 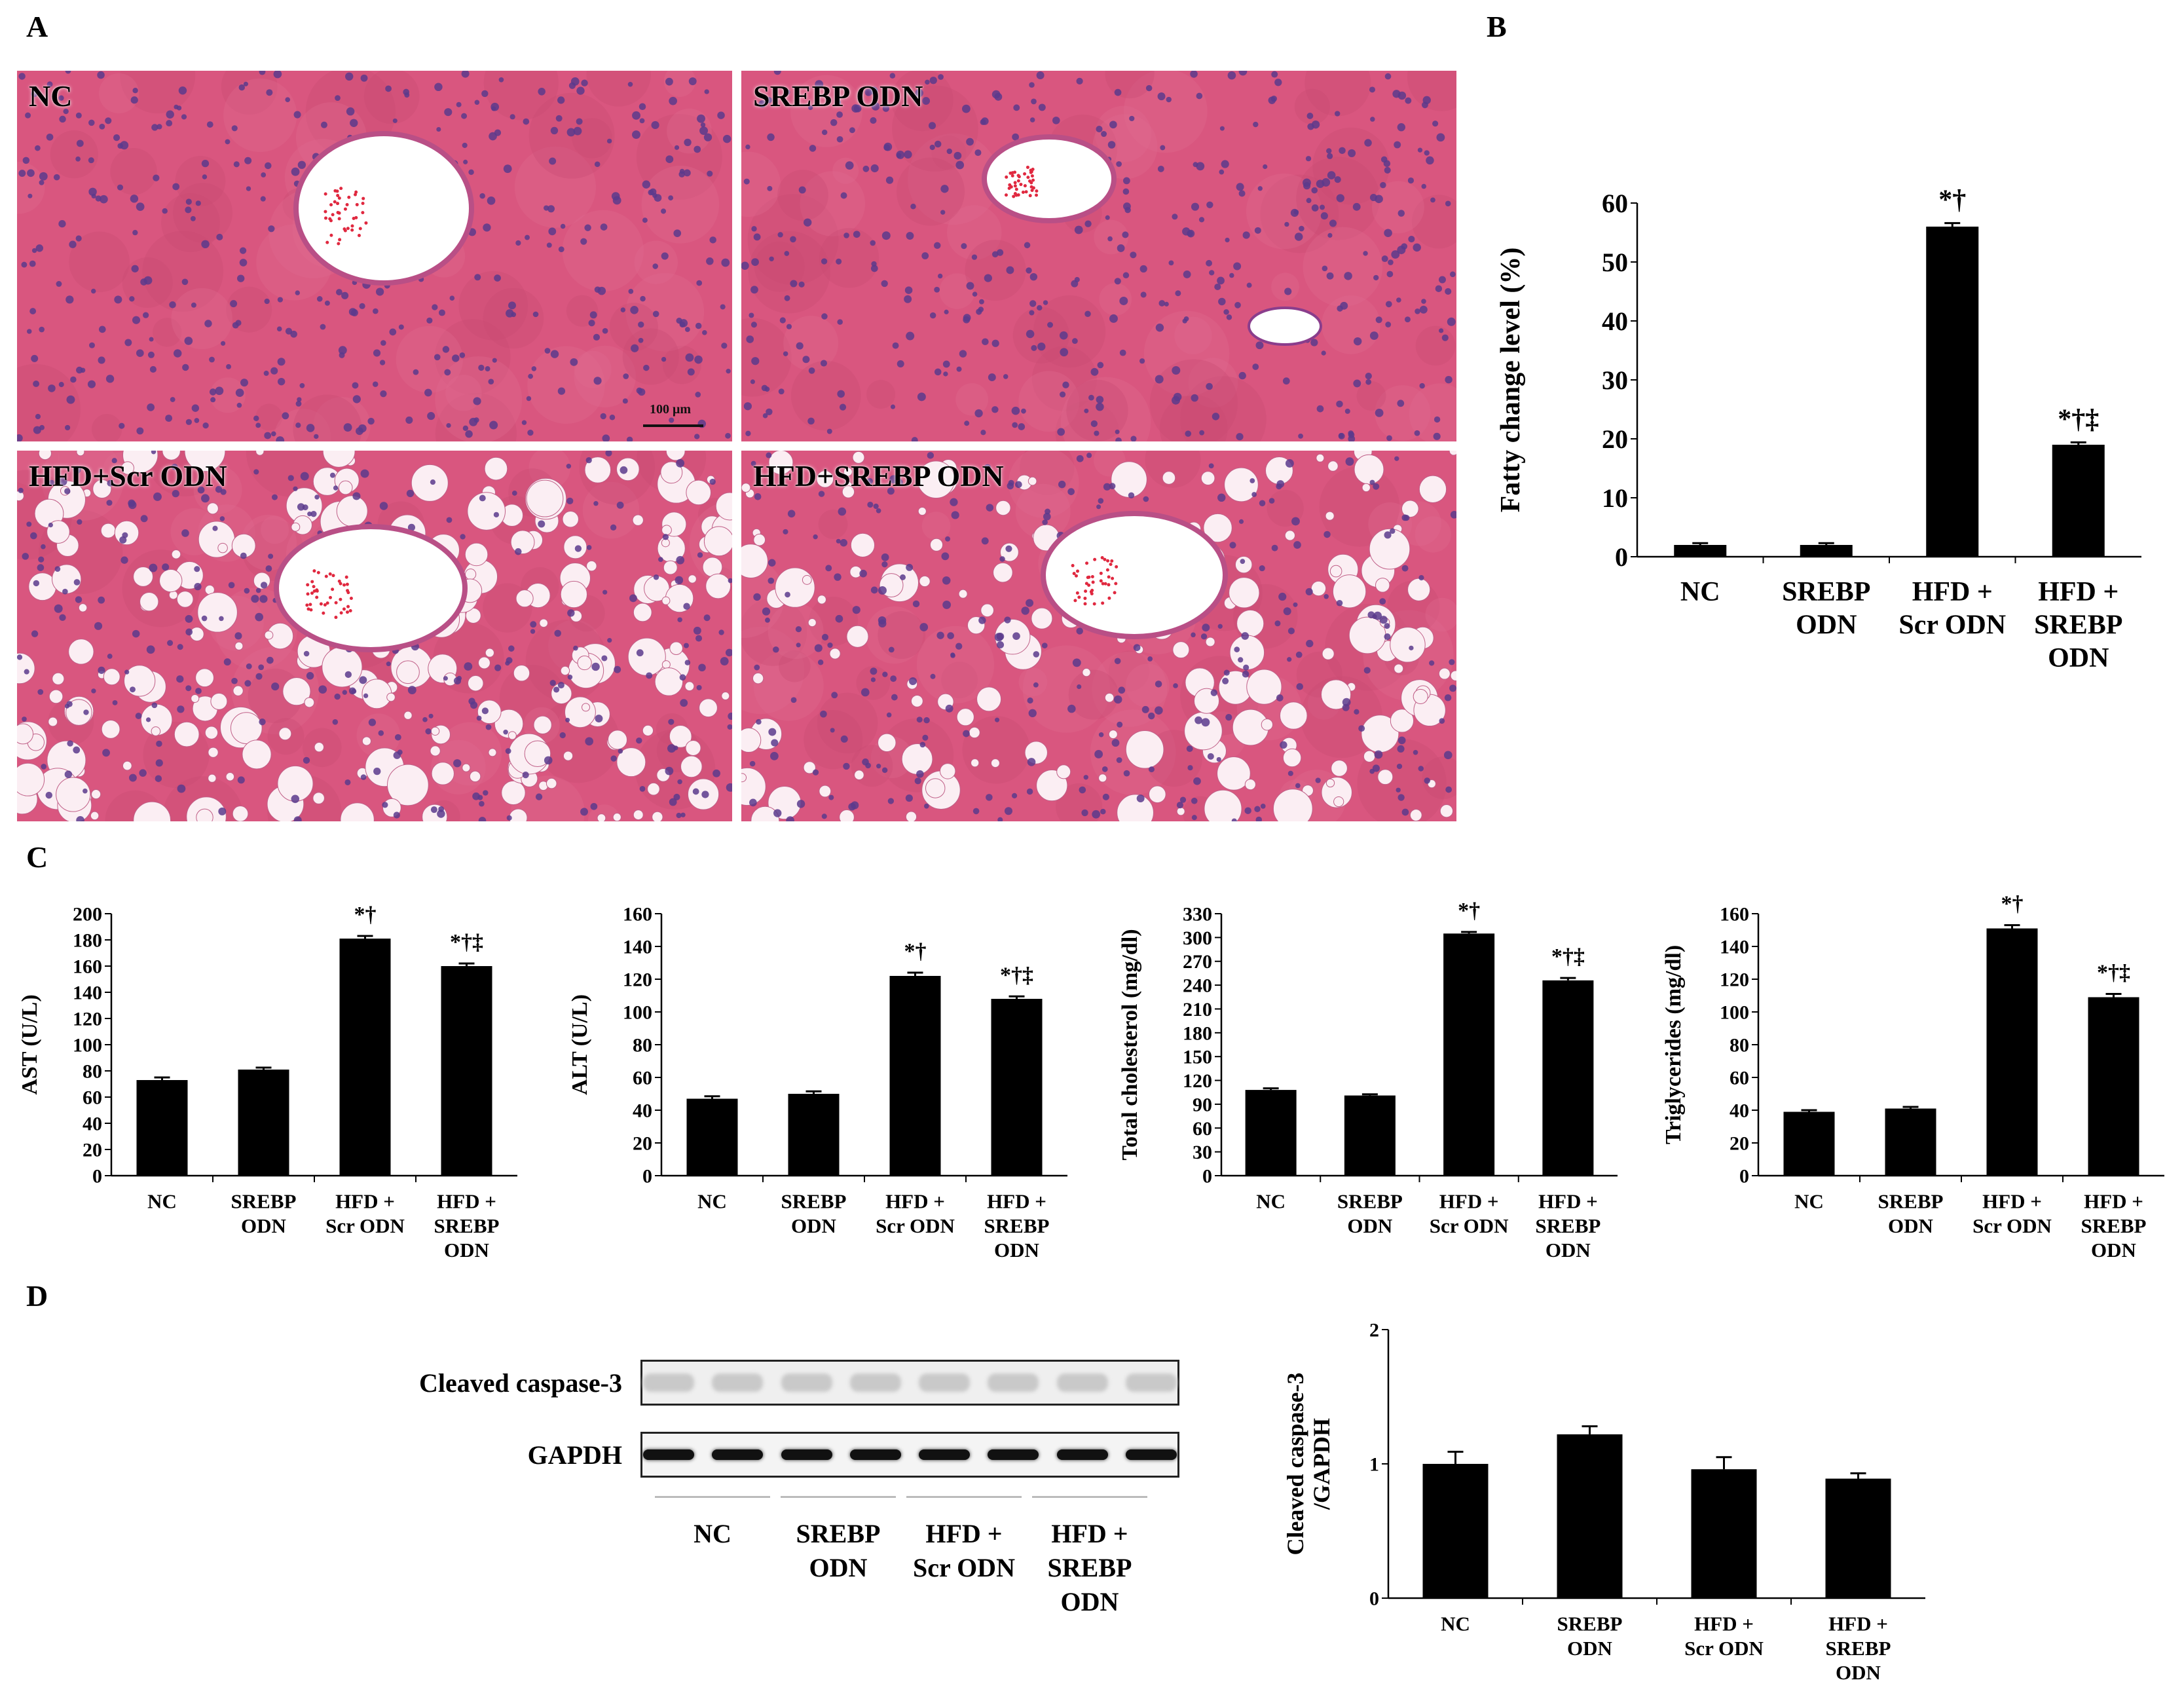 I want to click on lane-group-label: SREBP ODN, so click(x=838, y=1550).